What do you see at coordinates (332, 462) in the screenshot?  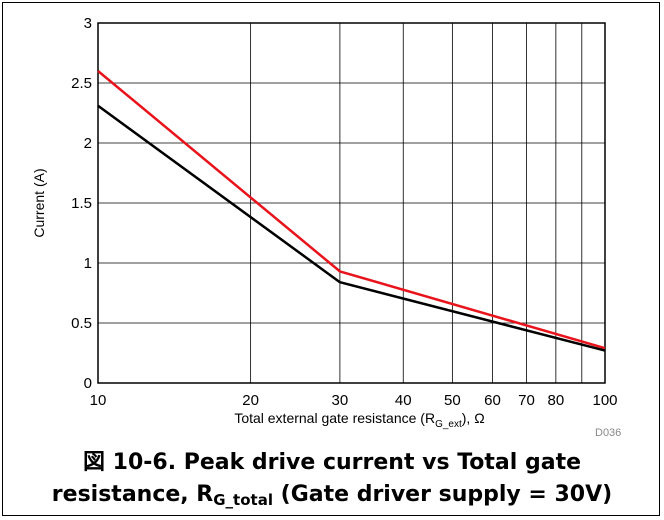 I see `caption-line-1: 図 10-6. Peak drive current vs Total gate` at bounding box center [332, 462].